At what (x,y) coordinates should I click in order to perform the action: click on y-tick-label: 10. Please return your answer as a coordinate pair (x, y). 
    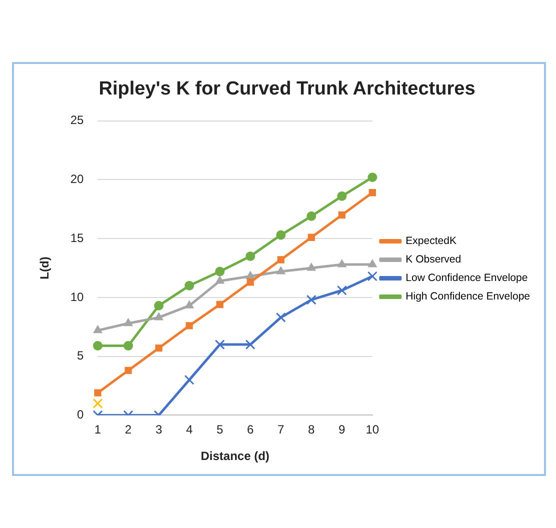
    Looking at the image, I should click on (77, 297).